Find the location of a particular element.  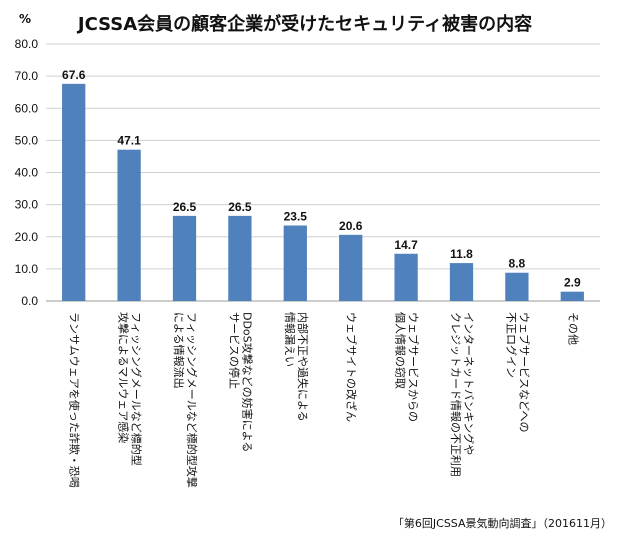

y-tick-label: 40.0 is located at coordinates (27, 173).